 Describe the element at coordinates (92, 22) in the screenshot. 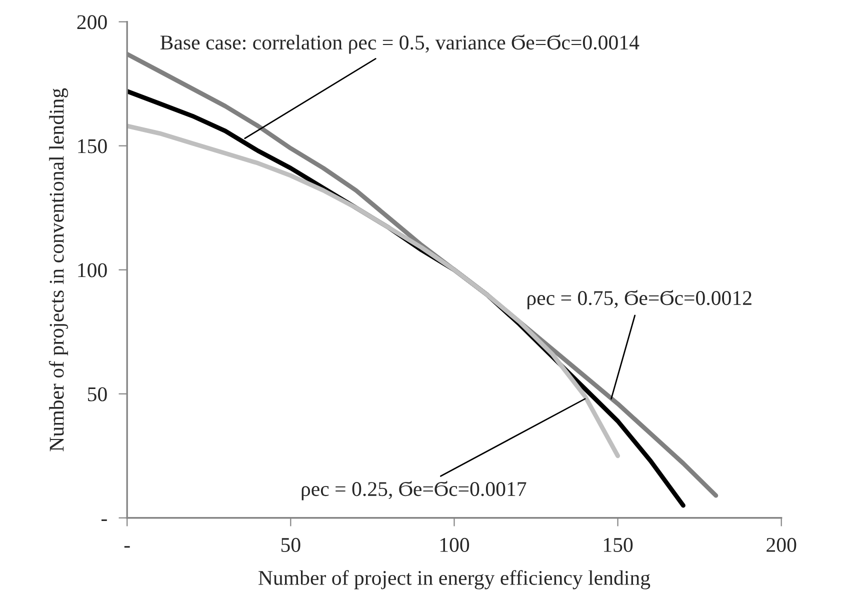

I see `y-tick-label: 200` at that location.